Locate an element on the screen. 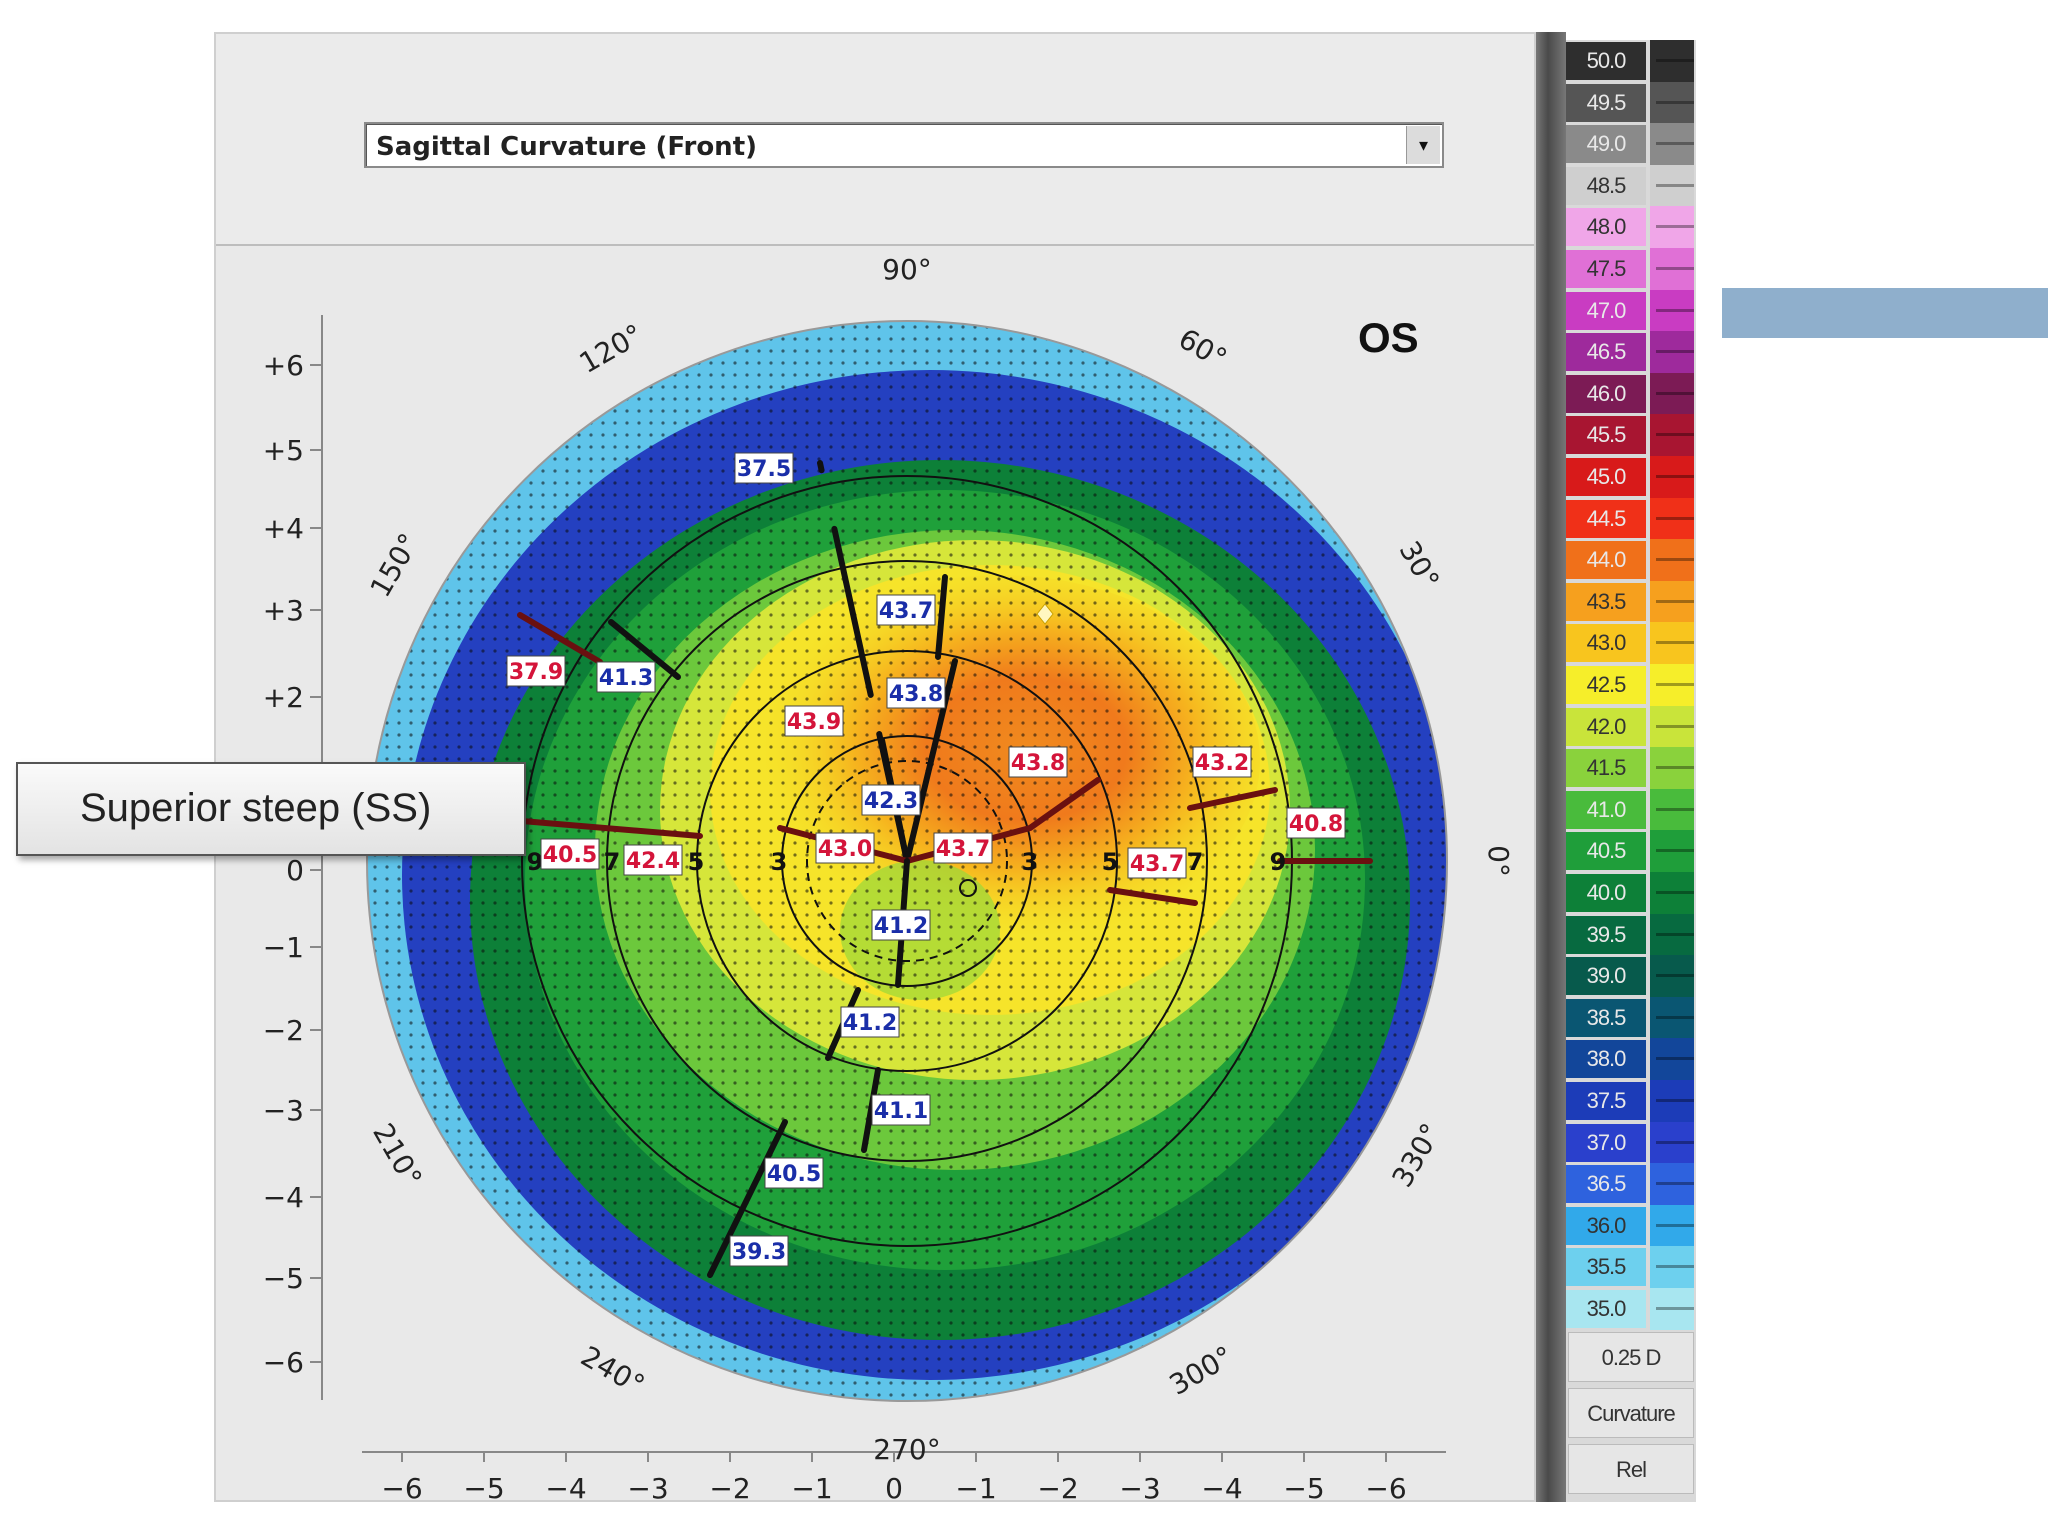  y-tick-label: −1 is located at coordinates (283, 947).